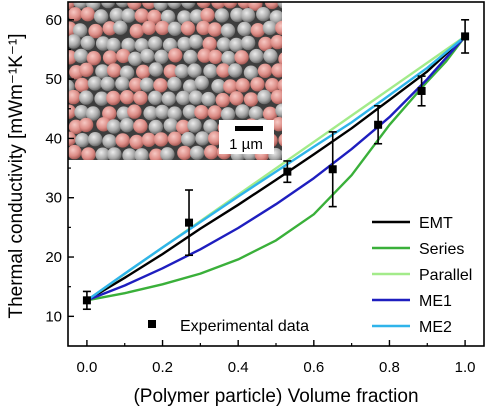 Image resolution: width=500 pixels, height=414 pixels. I want to click on x-tick-label: 0.4, so click(238, 367).